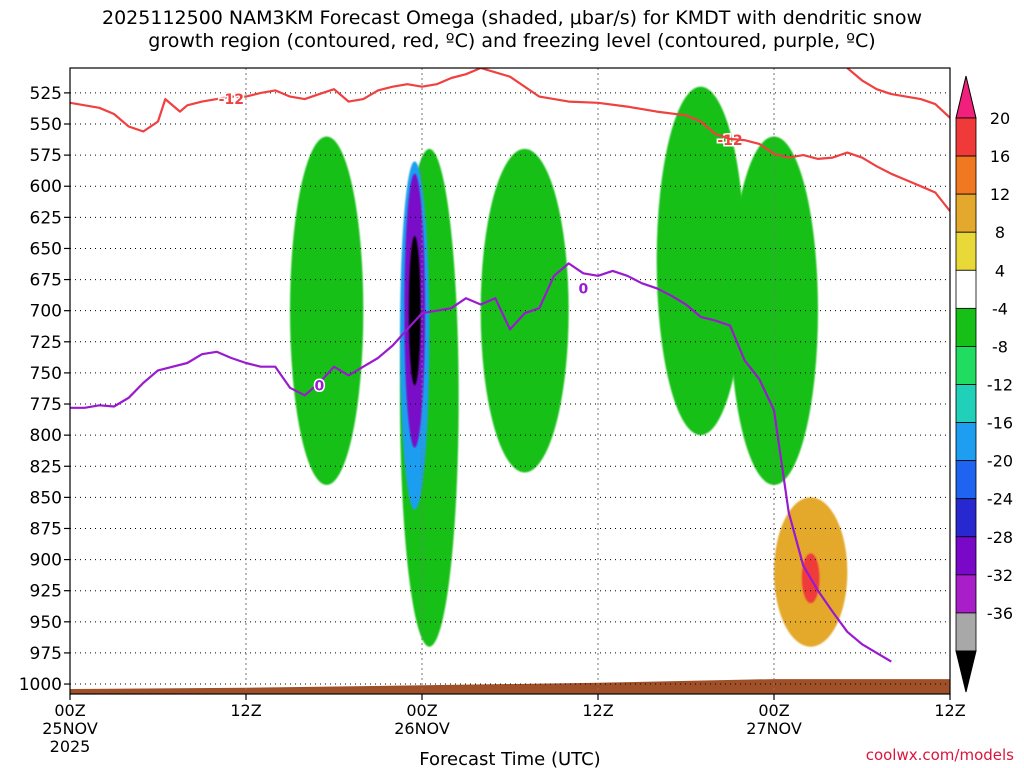 This screenshot has height=768, width=1024. Describe the element at coordinates (46, 405) in the screenshot. I see `y-tick-label-775: 775` at that location.